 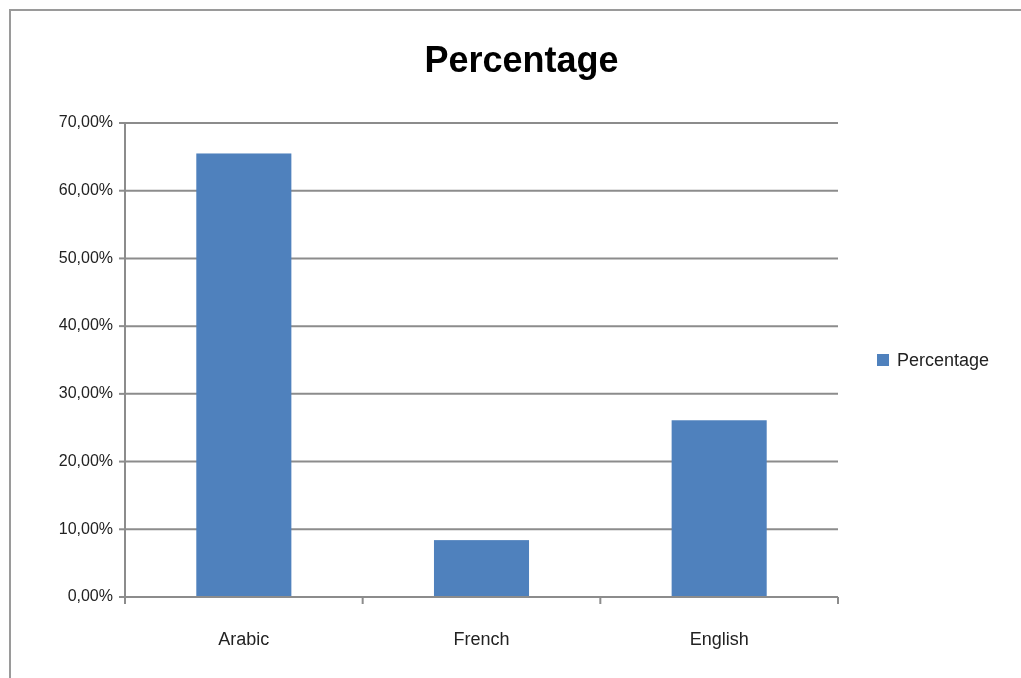 I want to click on x-tick-label: Arabic, so click(x=244, y=638).